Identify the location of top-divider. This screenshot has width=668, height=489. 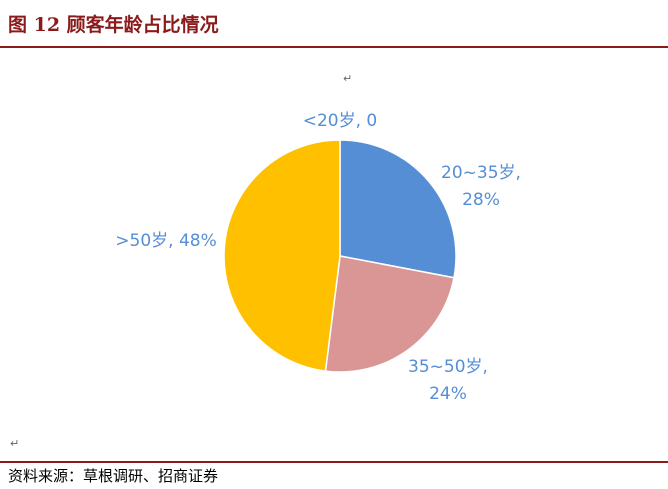
(334, 47).